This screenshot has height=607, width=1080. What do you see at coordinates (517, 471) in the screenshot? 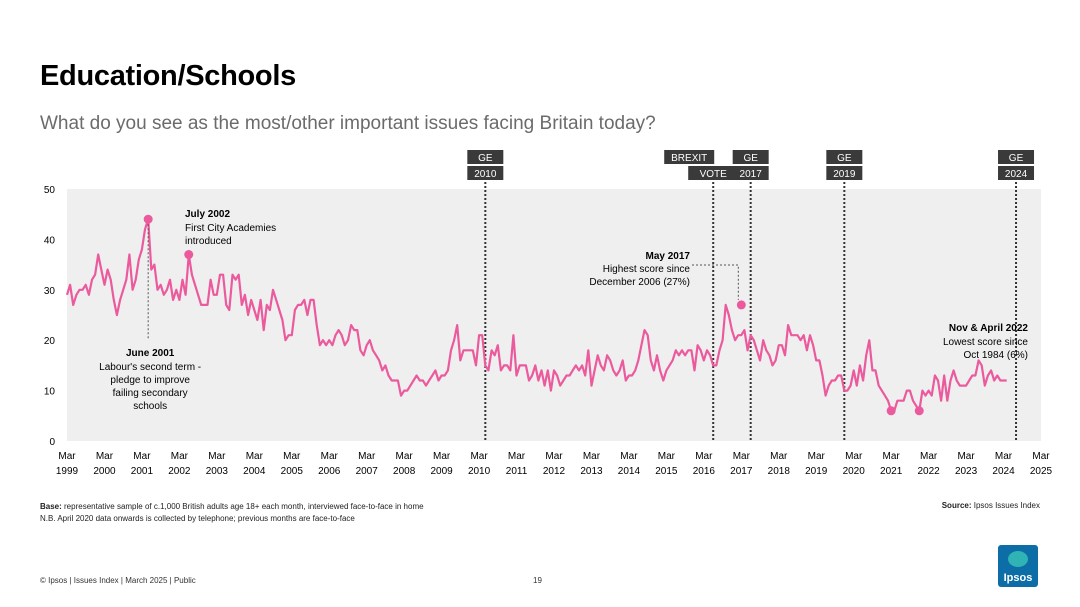
I see `x-tick-year: 2011` at bounding box center [517, 471].